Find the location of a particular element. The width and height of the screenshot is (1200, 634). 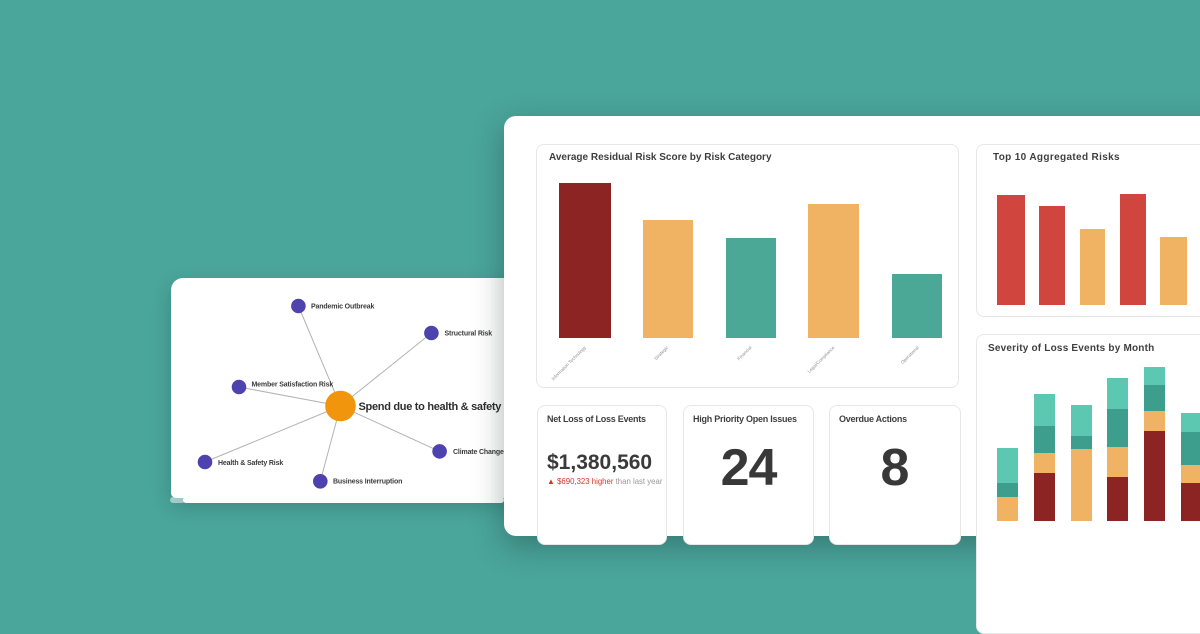

svg-text: Climate Change is located at coordinates (478, 452).